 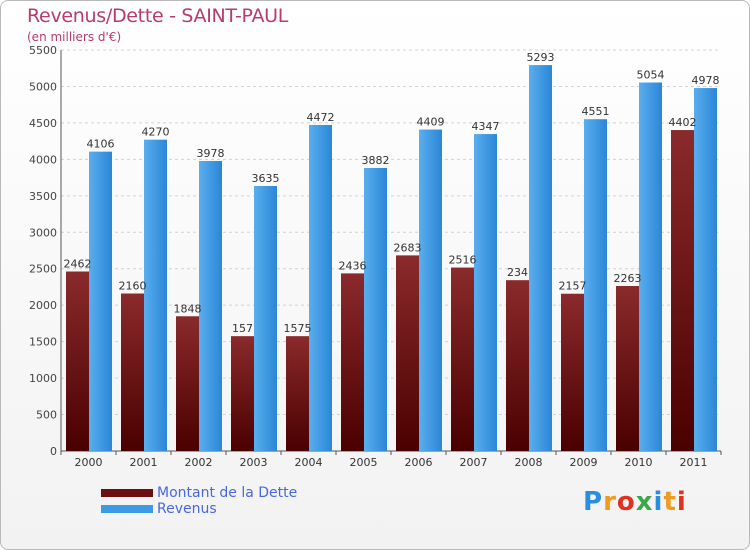 I want to click on data-label-debt: 1575, so click(x=298, y=328).